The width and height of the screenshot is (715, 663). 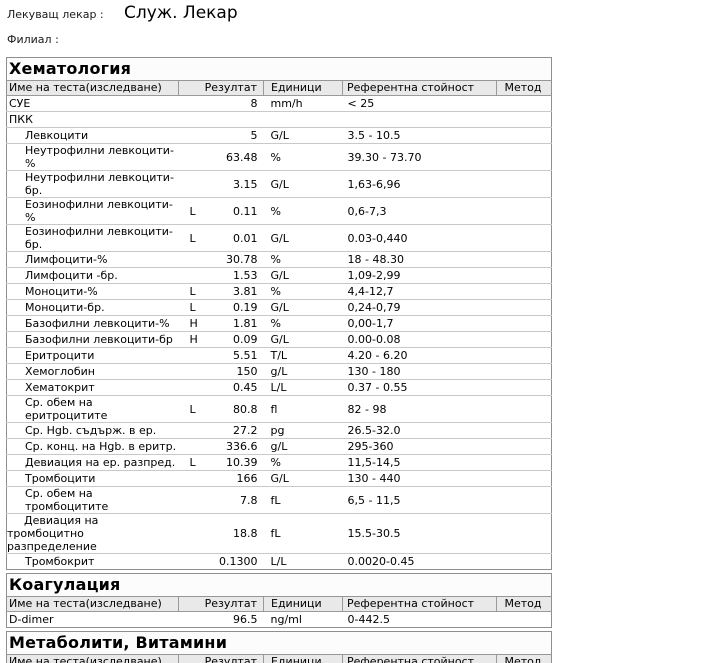 What do you see at coordinates (221, 409) in the screenshot?
I see `test-result: L 80.8` at bounding box center [221, 409].